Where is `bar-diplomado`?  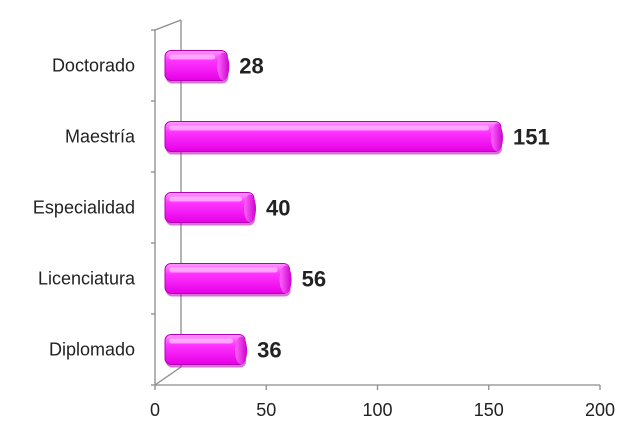 bar-diplomado is located at coordinates (206, 351).